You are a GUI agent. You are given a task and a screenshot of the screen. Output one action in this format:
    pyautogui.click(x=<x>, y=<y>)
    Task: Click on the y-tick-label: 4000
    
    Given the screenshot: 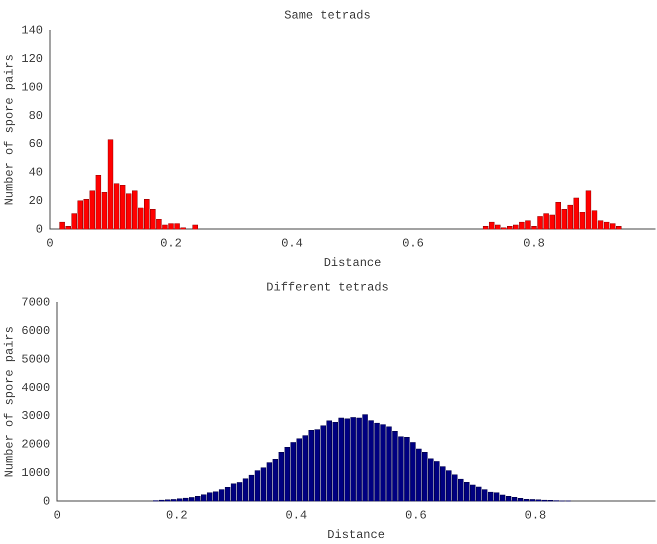 What is the action you would take?
    pyautogui.click(x=35, y=387)
    